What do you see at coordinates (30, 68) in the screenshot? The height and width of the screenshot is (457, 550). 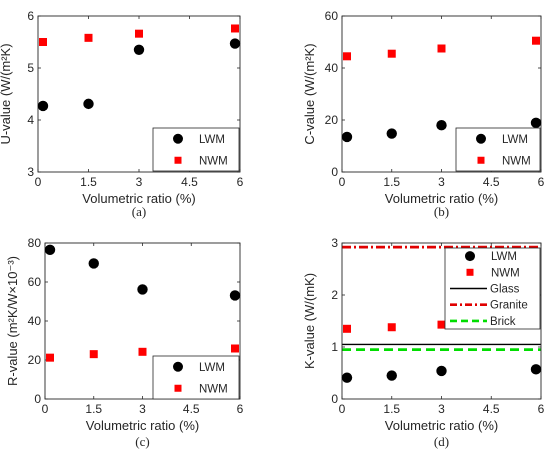 I see `y-tick-label: 5` at bounding box center [30, 68].